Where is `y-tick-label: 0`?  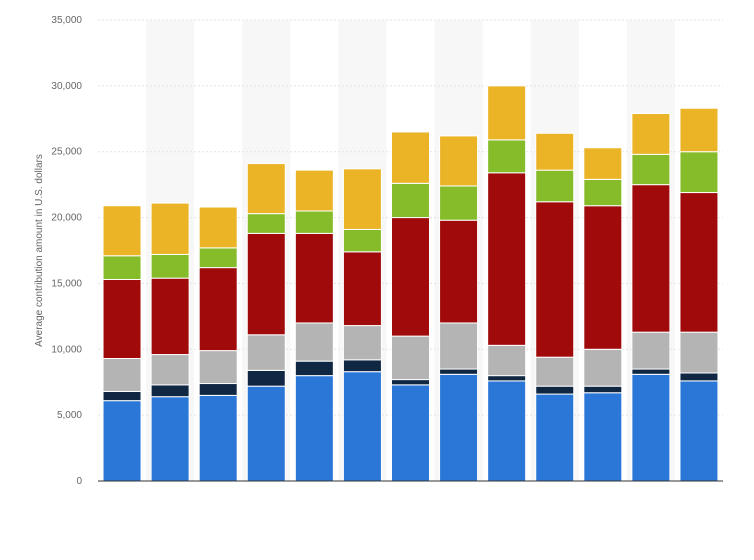 y-tick-label: 0 is located at coordinates (79, 481).